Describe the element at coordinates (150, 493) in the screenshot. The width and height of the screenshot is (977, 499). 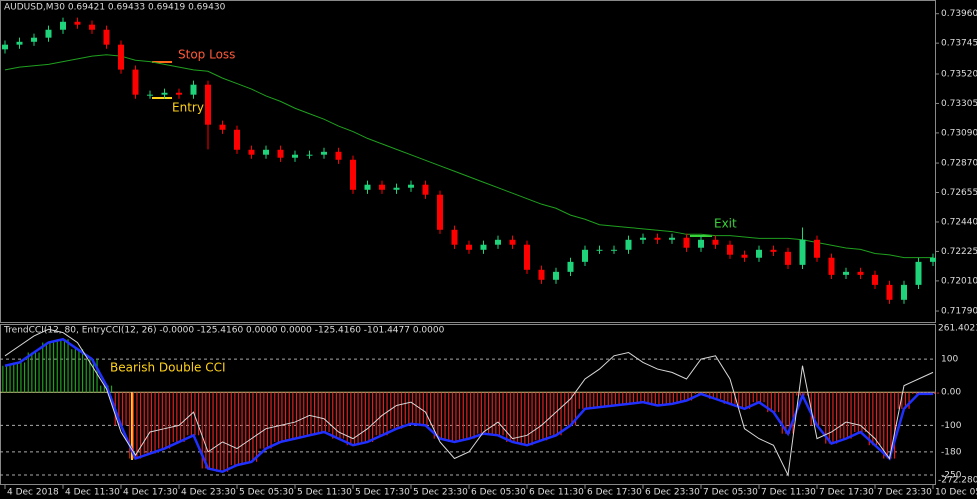
I see `x-tick-label: 4 Dec 17:30` at that location.